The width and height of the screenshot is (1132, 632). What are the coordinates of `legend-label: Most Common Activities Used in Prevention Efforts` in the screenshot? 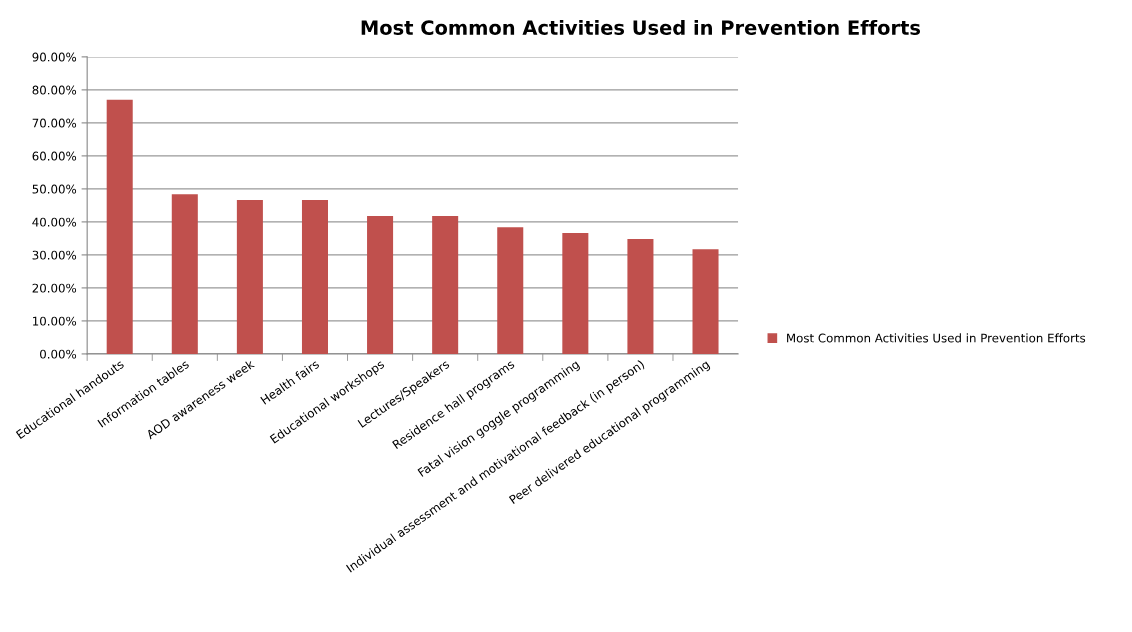 It's located at (936, 338).